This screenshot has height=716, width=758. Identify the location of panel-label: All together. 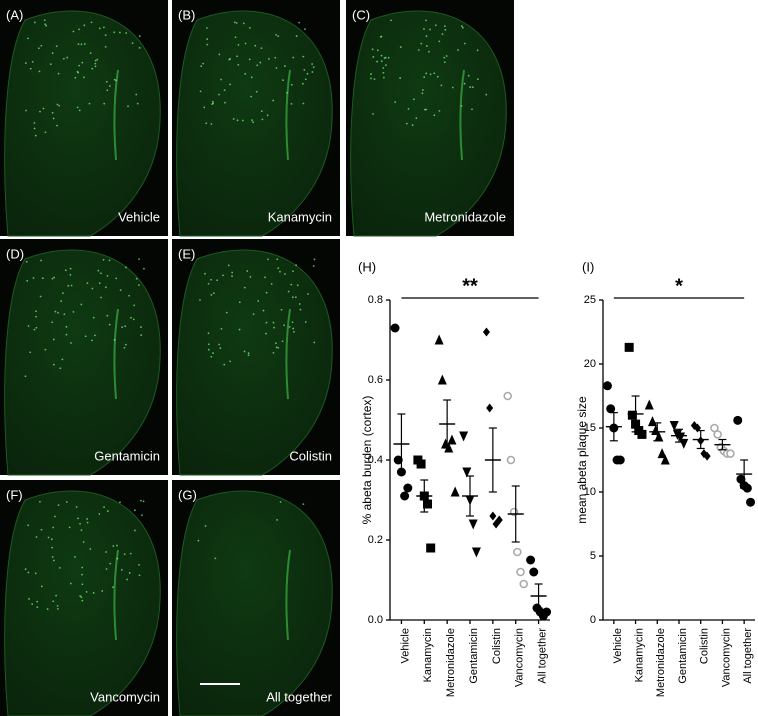
(299, 696).